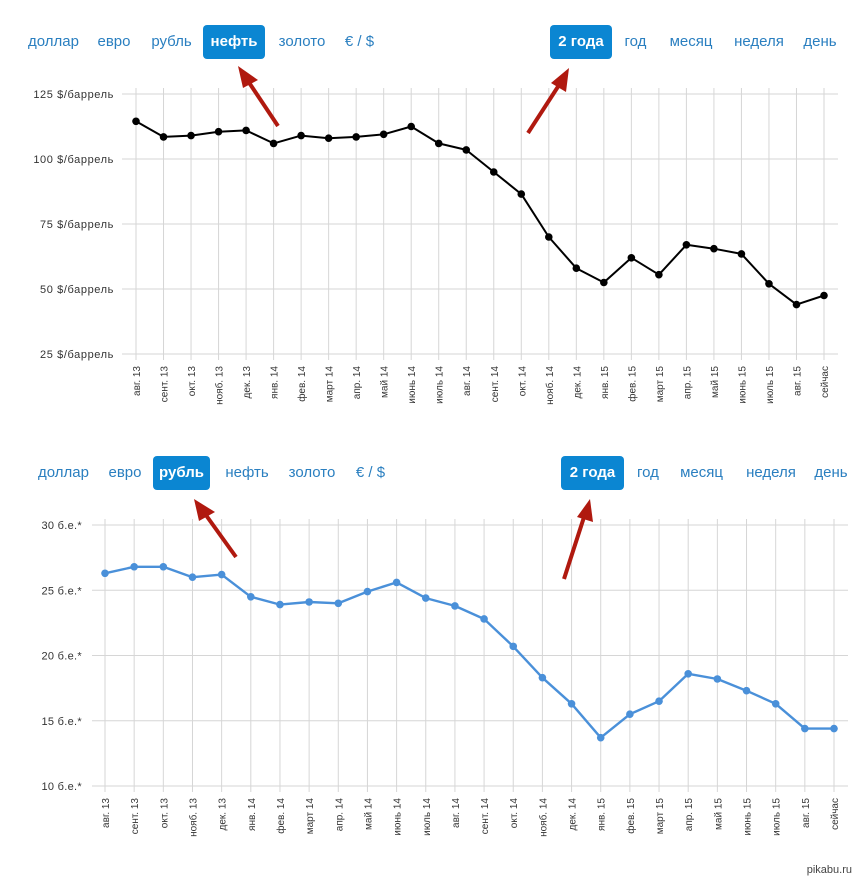  Describe the element at coordinates (777, 817) in the screenshot. I see `x-tick-label: июль 15` at that location.